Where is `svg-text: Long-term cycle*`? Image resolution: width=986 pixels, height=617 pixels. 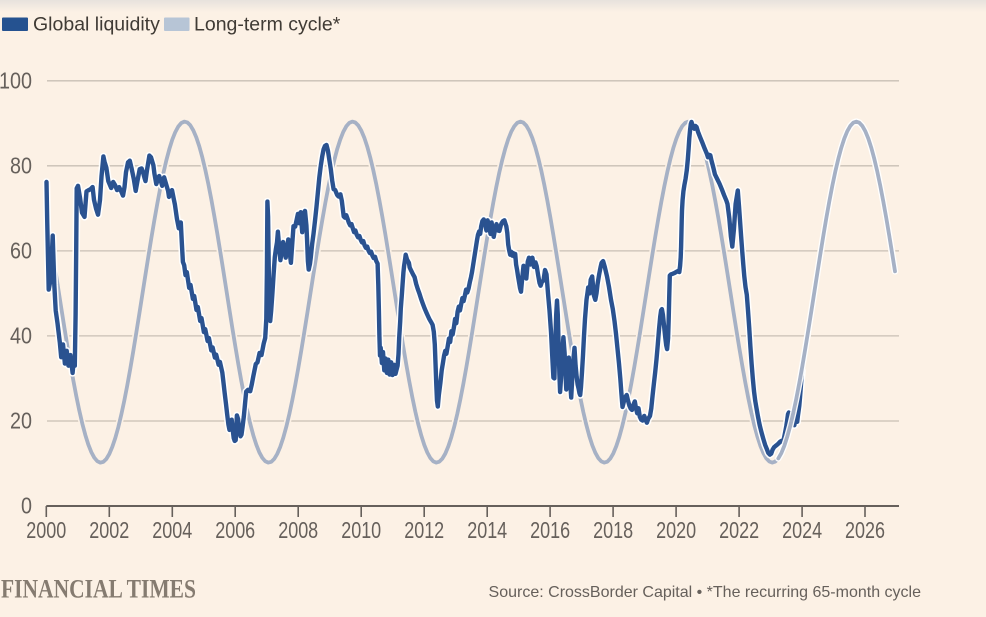
svg-text: Long-term cycle* is located at coordinates (267, 25).